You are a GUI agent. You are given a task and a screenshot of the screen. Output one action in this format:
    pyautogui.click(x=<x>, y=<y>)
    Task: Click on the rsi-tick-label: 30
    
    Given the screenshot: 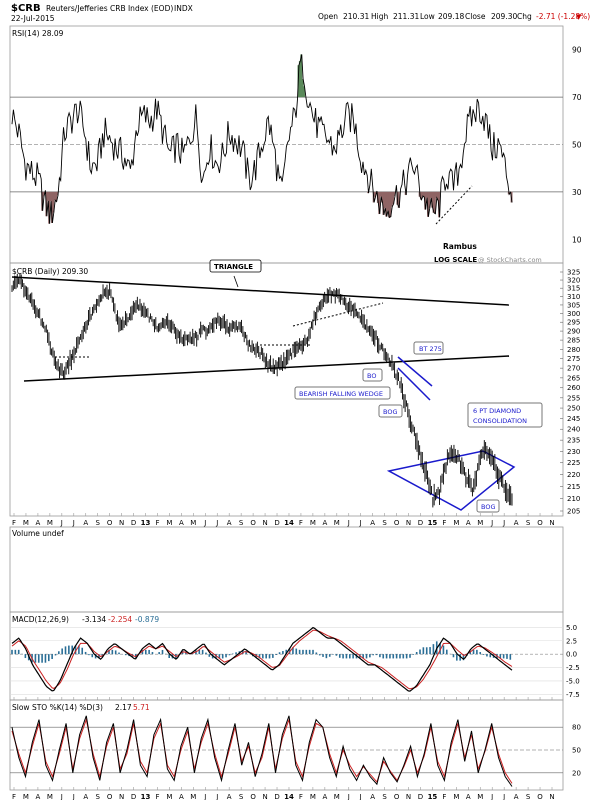 What is the action you would take?
    pyautogui.click(x=577, y=192)
    